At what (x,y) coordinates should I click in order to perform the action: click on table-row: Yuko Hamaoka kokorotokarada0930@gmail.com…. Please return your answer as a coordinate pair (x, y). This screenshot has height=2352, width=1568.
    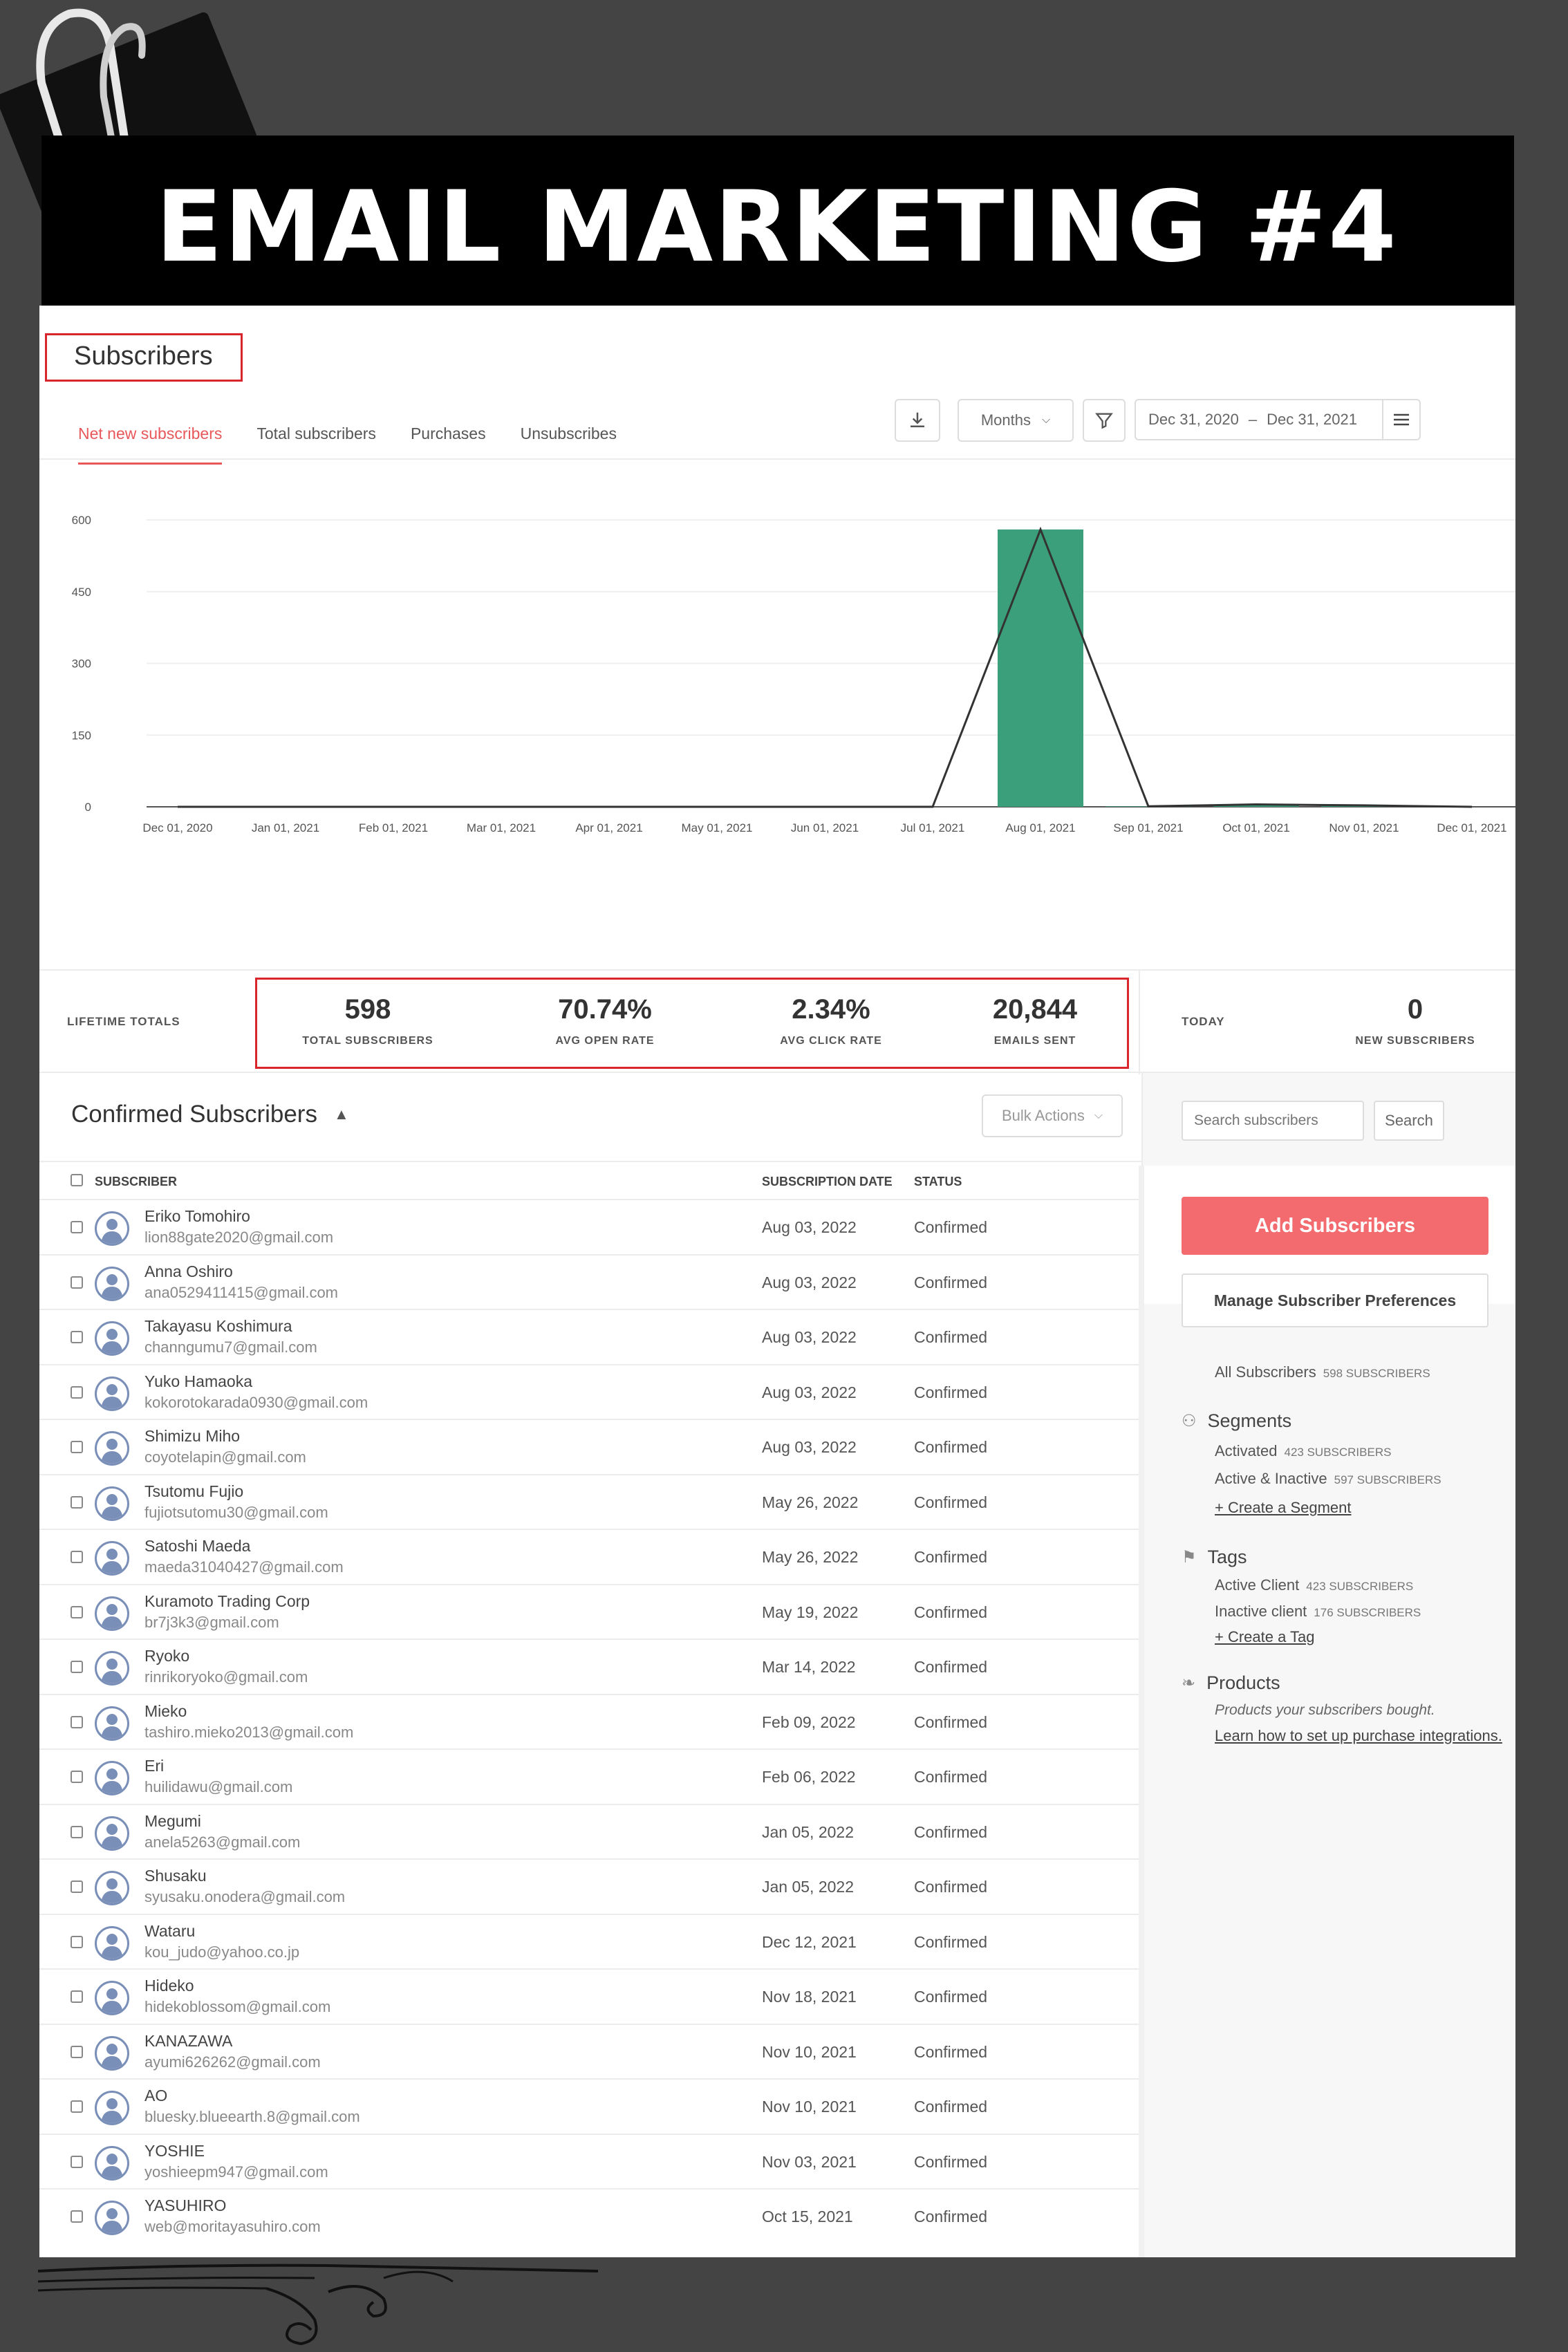
    Looking at the image, I should click on (589, 1391).